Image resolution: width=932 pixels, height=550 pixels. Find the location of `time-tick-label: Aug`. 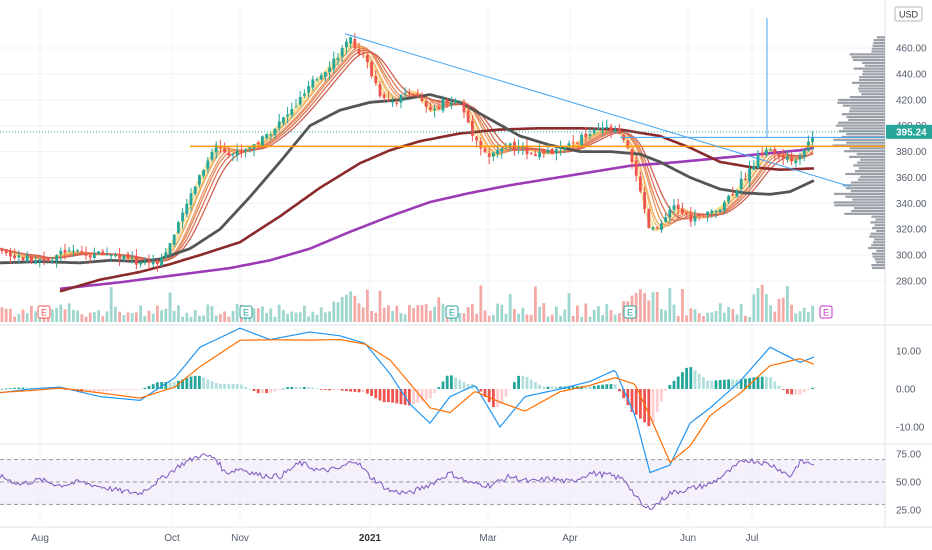

time-tick-label: Aug is located at coordinates (40, 538).